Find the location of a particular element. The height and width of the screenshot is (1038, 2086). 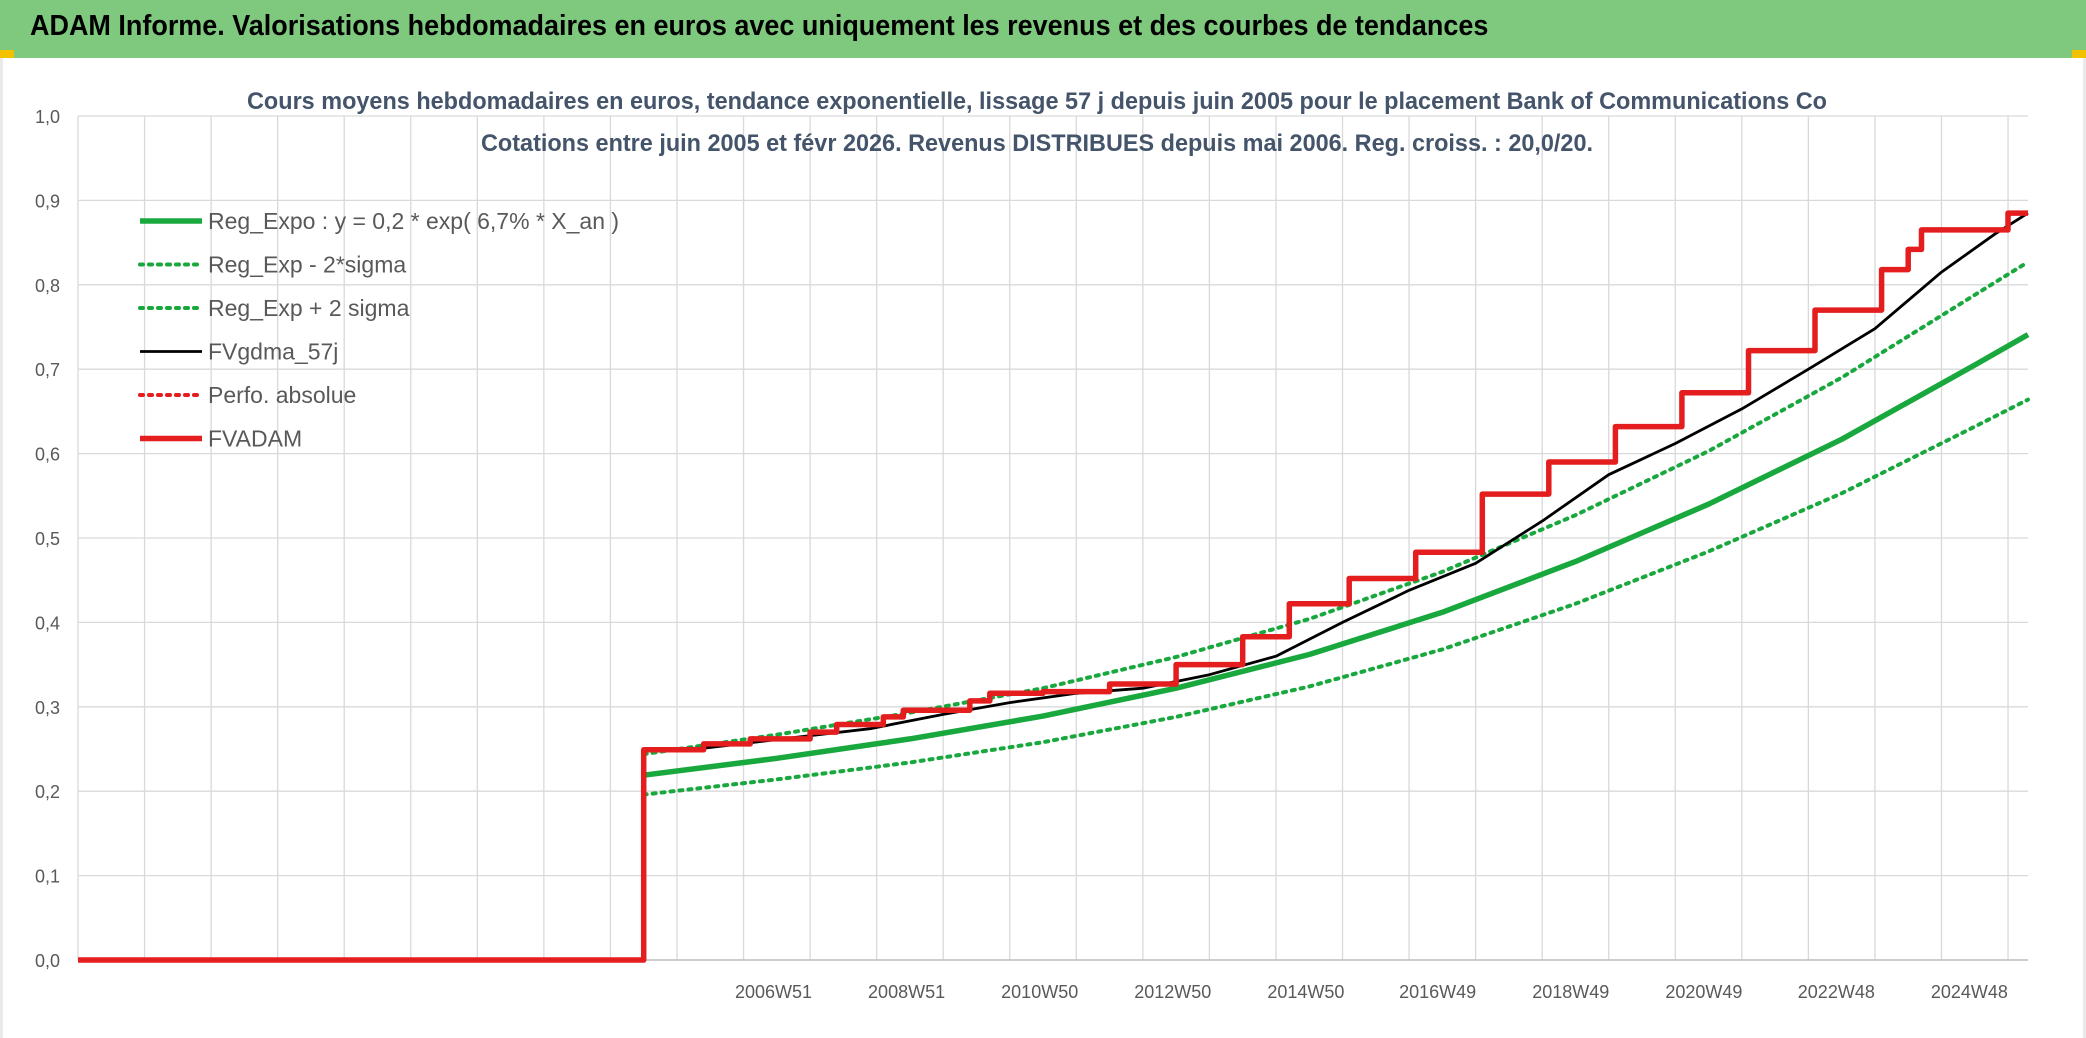

x-tick-label: 2016W49 is located at coordinates (1437, 992).